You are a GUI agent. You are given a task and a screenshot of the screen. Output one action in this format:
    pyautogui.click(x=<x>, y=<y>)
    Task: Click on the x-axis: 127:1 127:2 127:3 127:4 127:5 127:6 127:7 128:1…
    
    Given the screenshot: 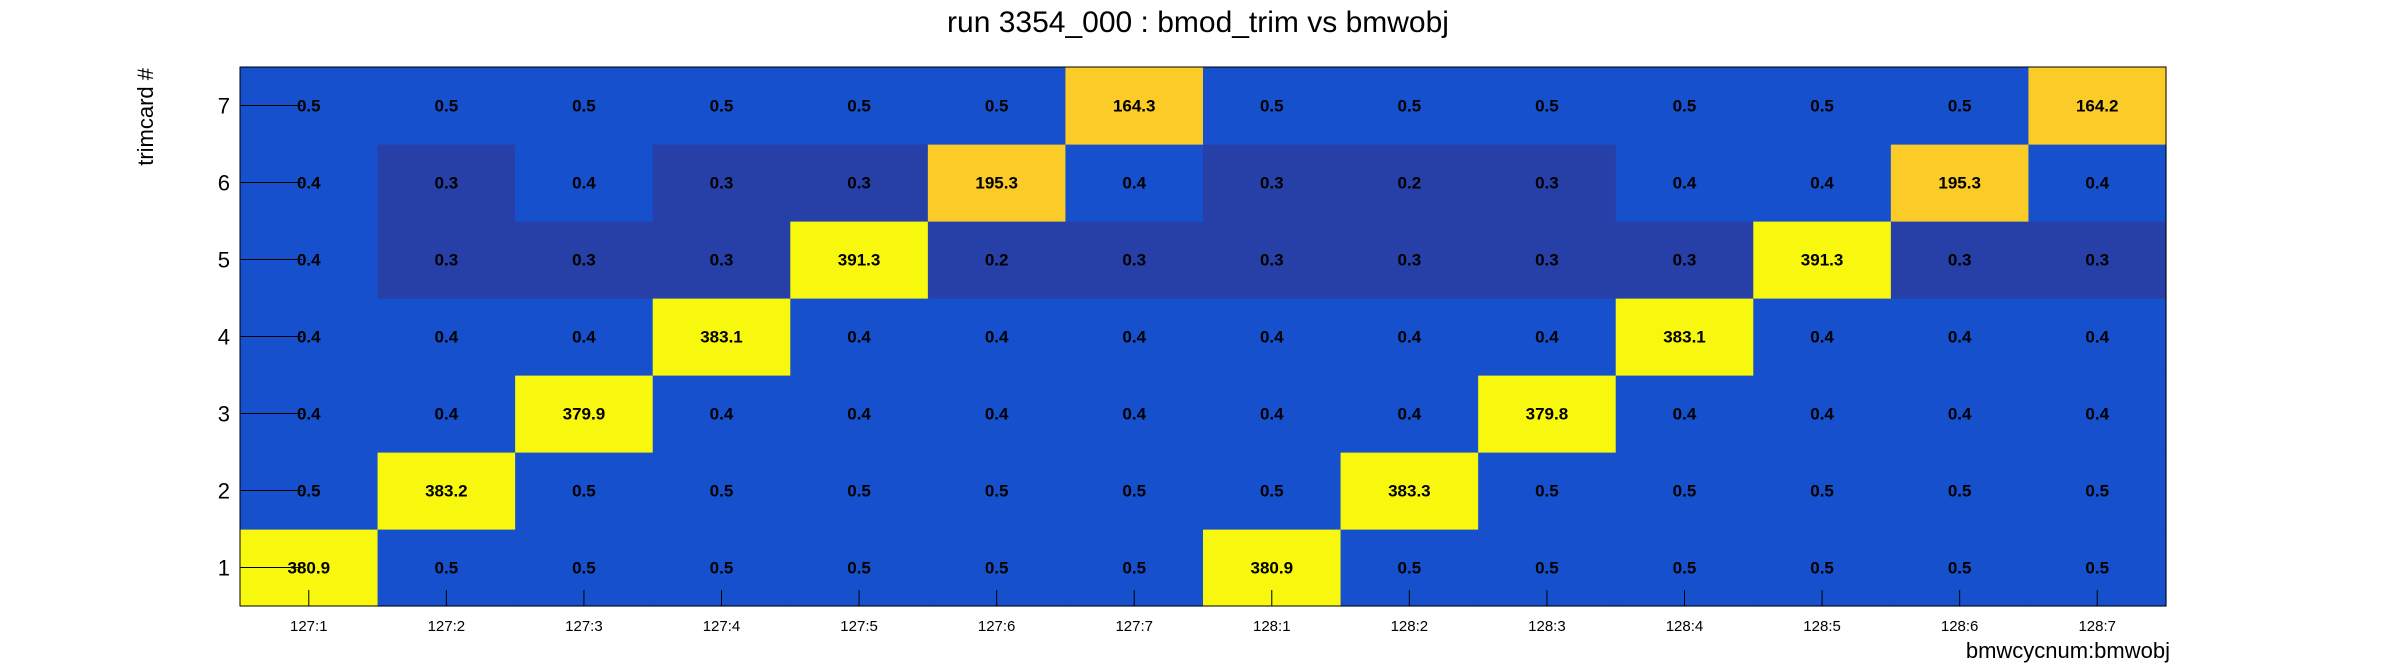 What is the action you would take?
    pyautogui.click(x=1203, y=612)
    